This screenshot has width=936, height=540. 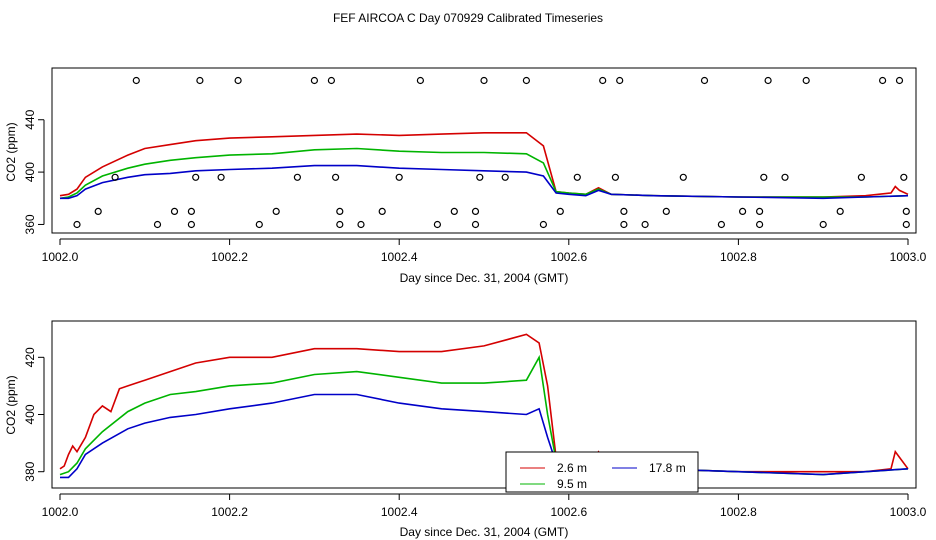 I want to click on top-x-axis-label: Day since Dec. 31, 2004 (GMT), so click(x=484, y=278).